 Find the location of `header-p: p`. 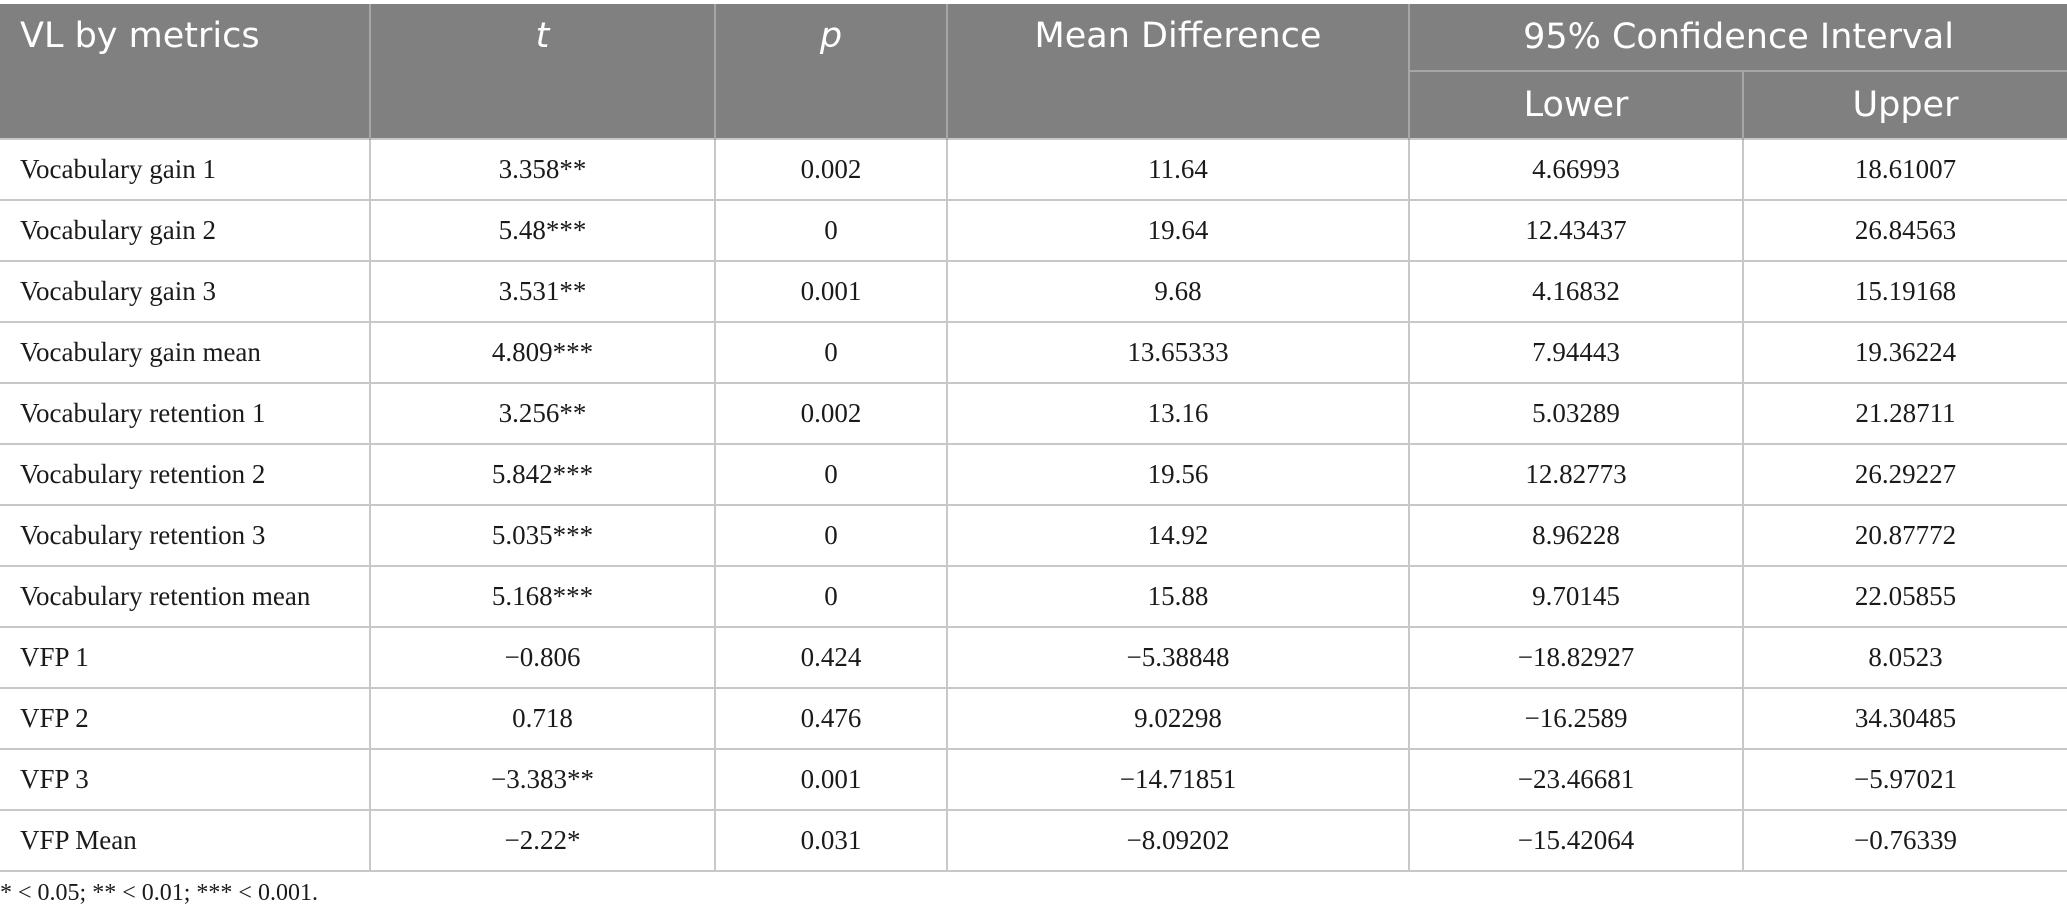

header-p: p is located at coordinates (831, 71).